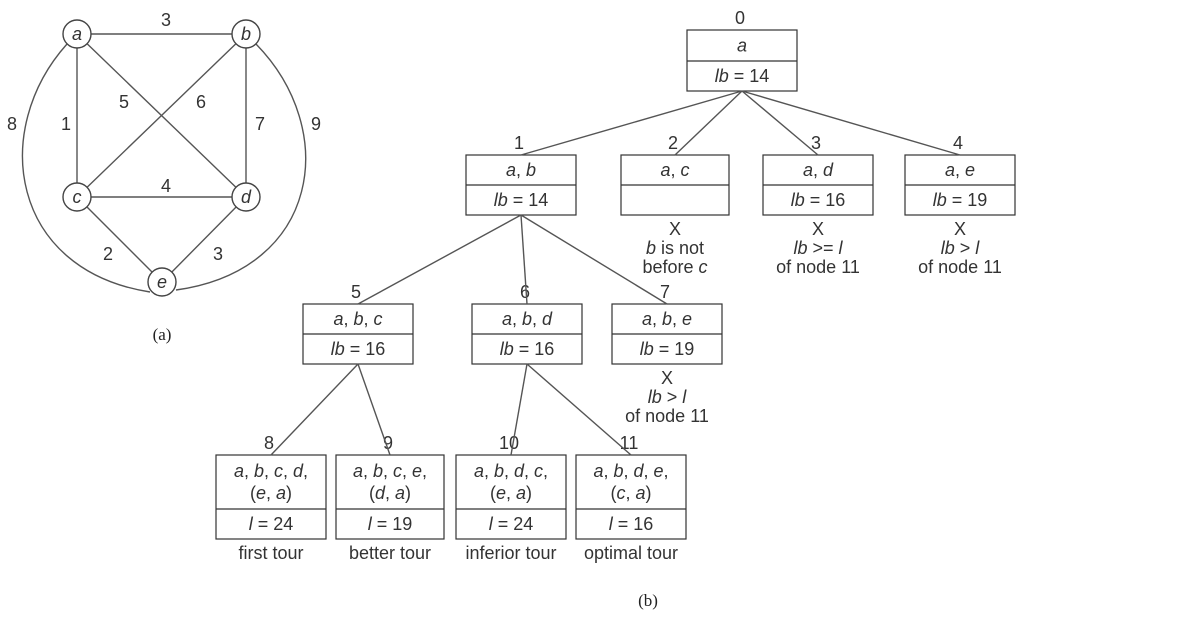 Image resolution: width=1198 pixels, height=635 pixels. I want to click on node-path: a, b, c, e,, so click(390, 471).